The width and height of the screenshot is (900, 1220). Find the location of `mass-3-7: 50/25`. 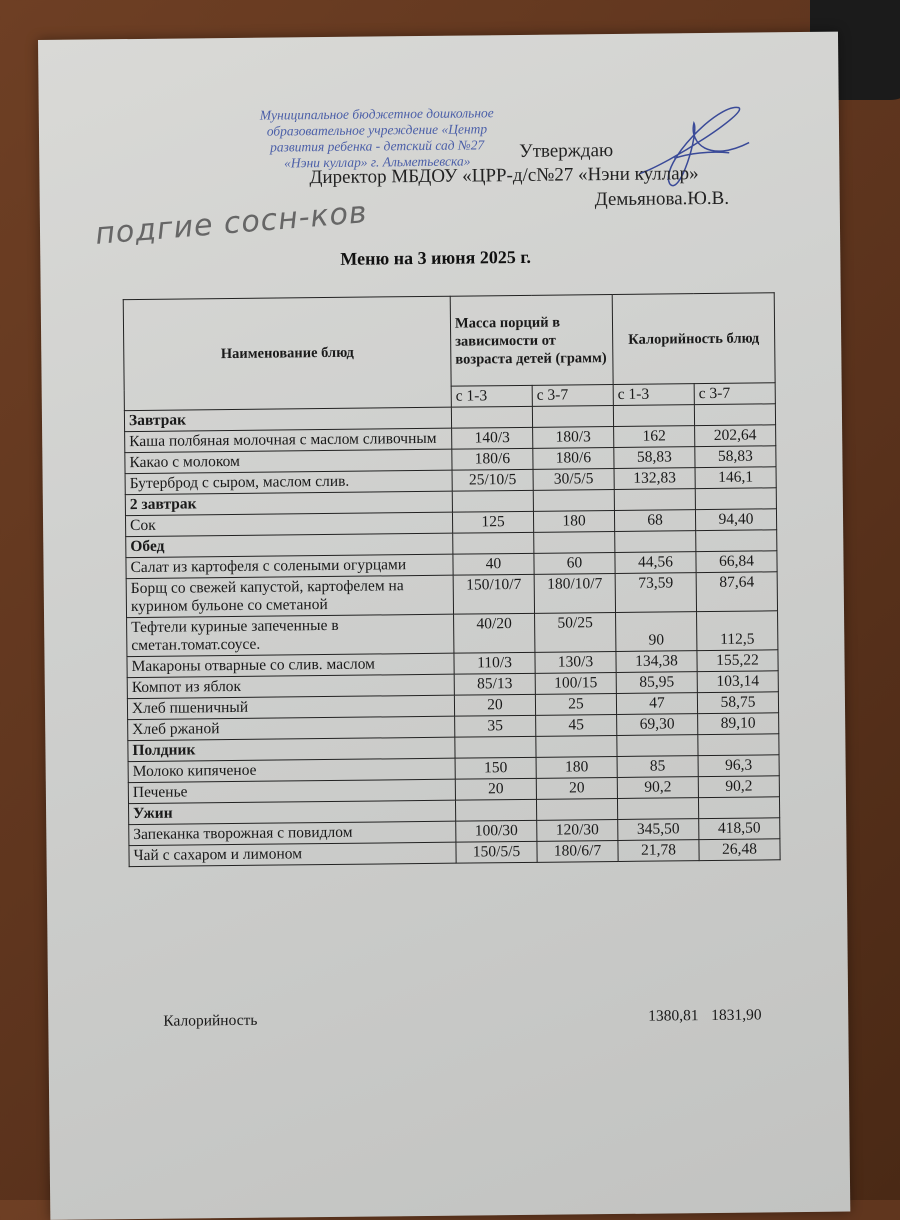

mass-3-7: 50/25 is located at coordinates (575, 632).